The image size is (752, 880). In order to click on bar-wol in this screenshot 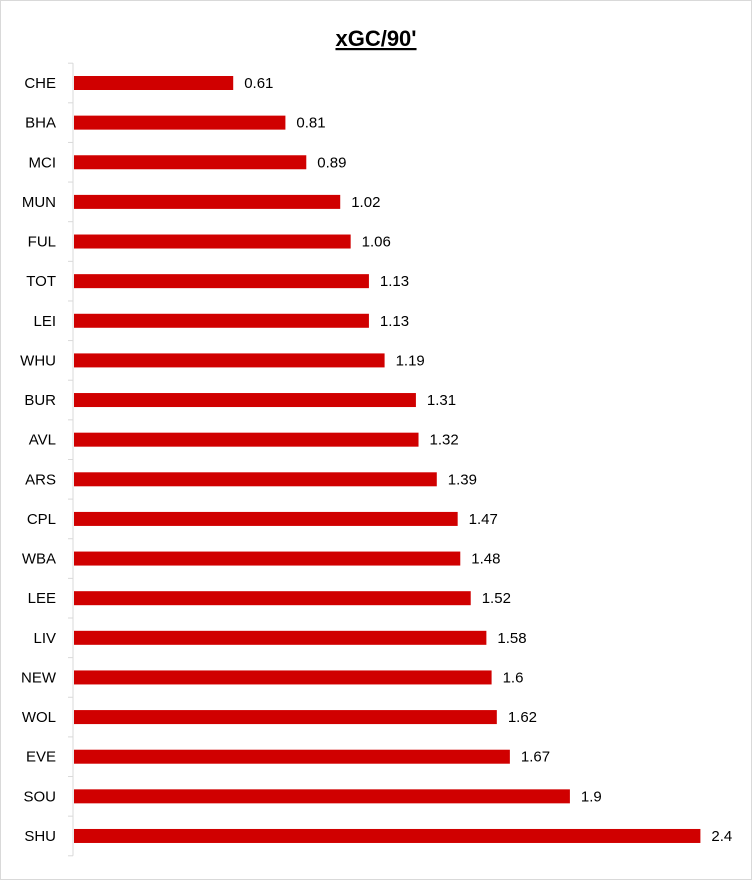, I will do `click(285, 717)`.